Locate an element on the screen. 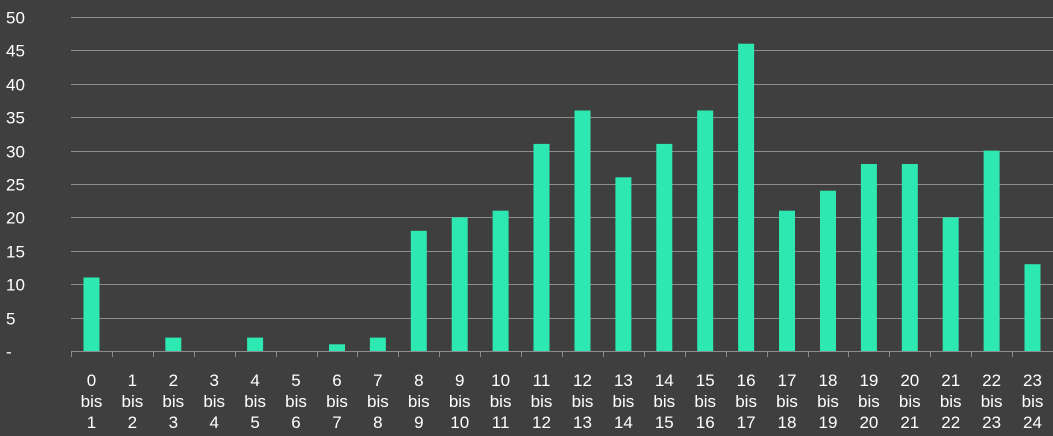 Image resolution: width=1053 pixels, height=436 pixels. y-tick-label: - is located at coordinates (9, 352).